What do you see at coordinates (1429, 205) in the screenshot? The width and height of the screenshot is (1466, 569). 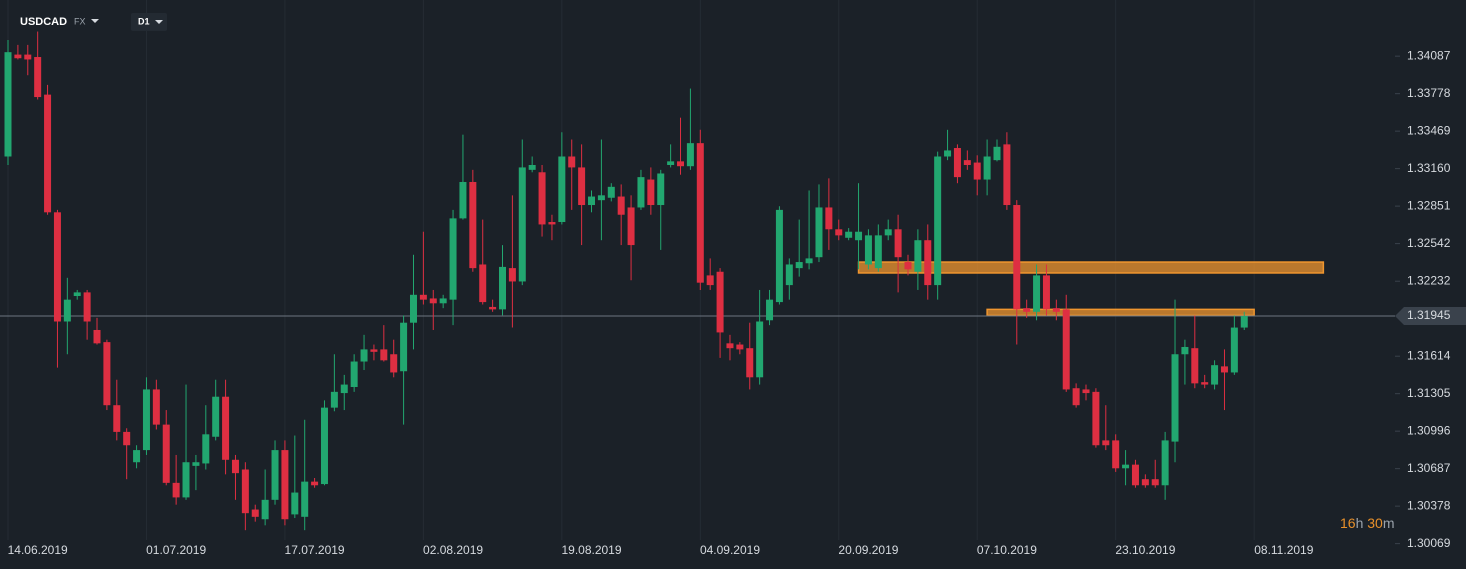 I see `y-tick-label: 1.32851` at bounding box center [1429, 205].